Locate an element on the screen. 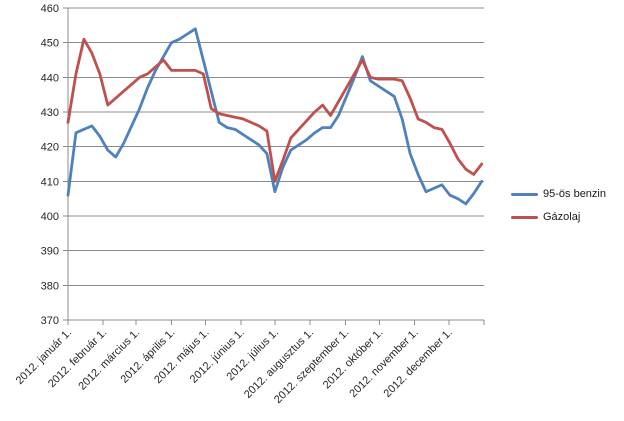 This screenshot has height=421, width=624. legend-item-gazolaj: Gázolaj is located at coordinates (558, 217).